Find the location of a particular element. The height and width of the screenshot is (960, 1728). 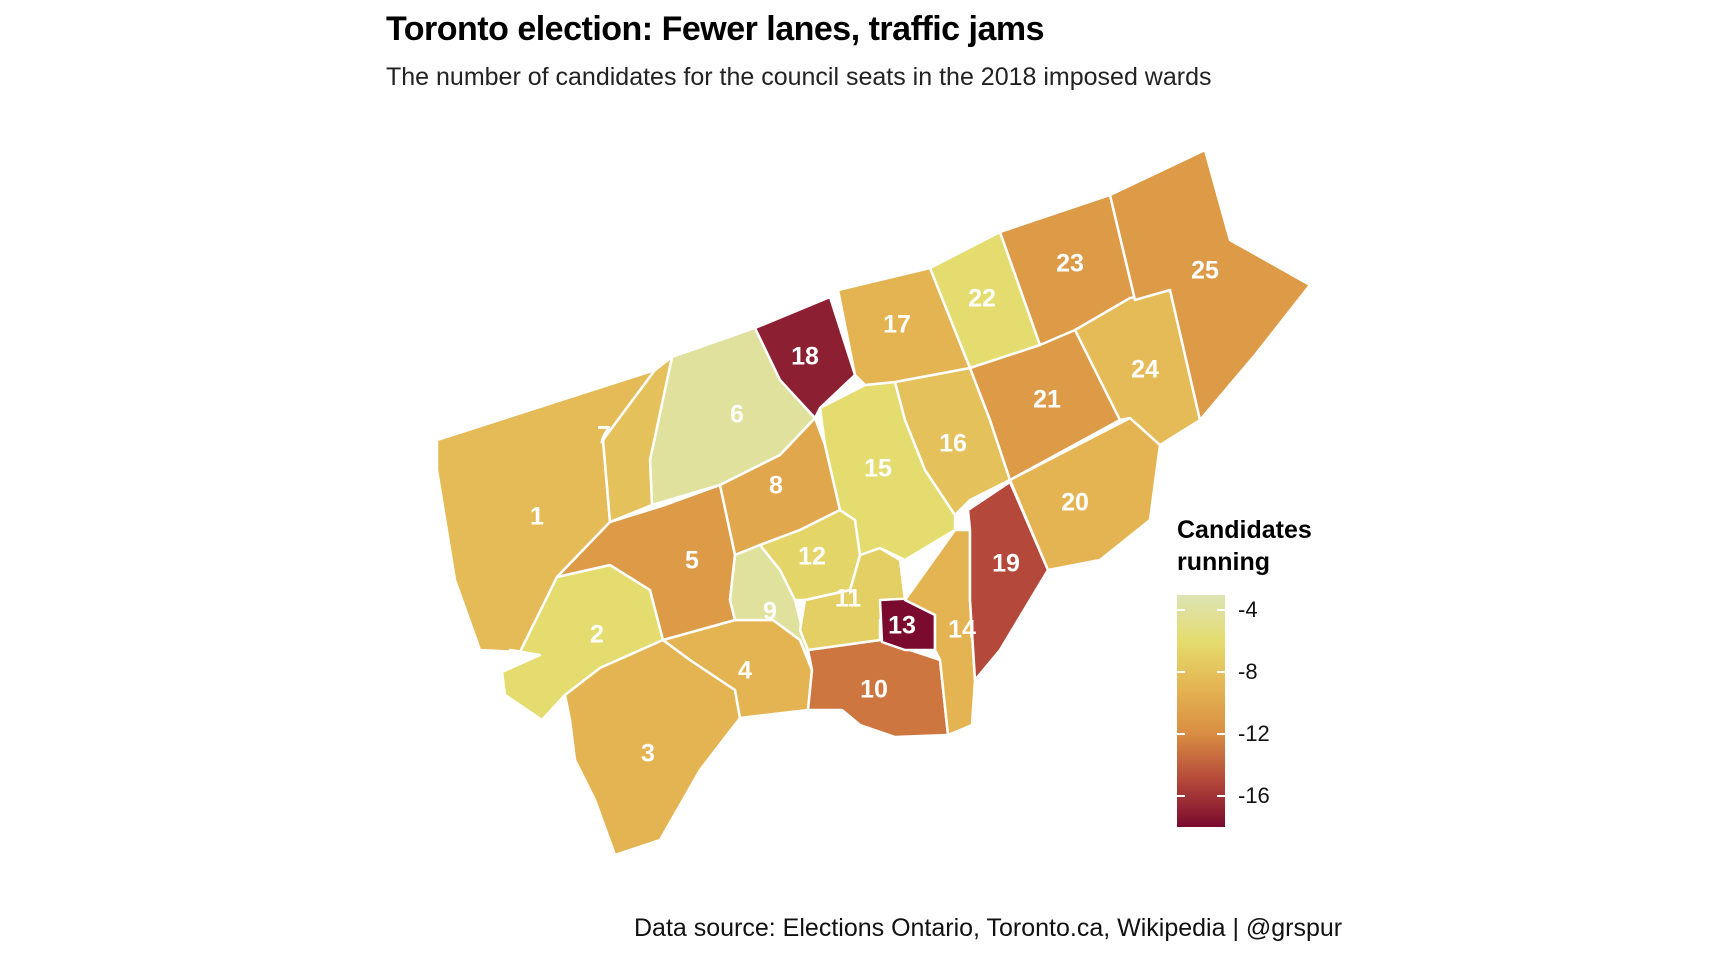

ward-13-label: 13 is located at coordinates (902, 626).